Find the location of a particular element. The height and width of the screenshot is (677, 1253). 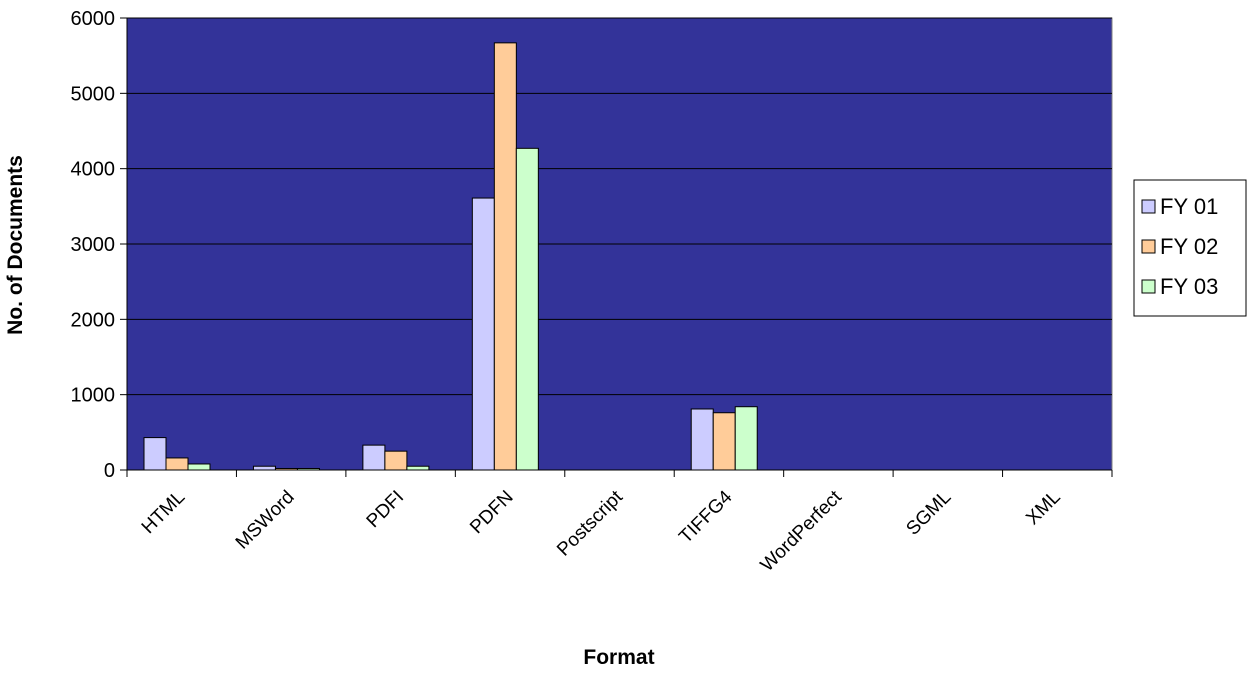

legend: FY 01 FY 02 FY 03 is located at coordinates (1190, 248).